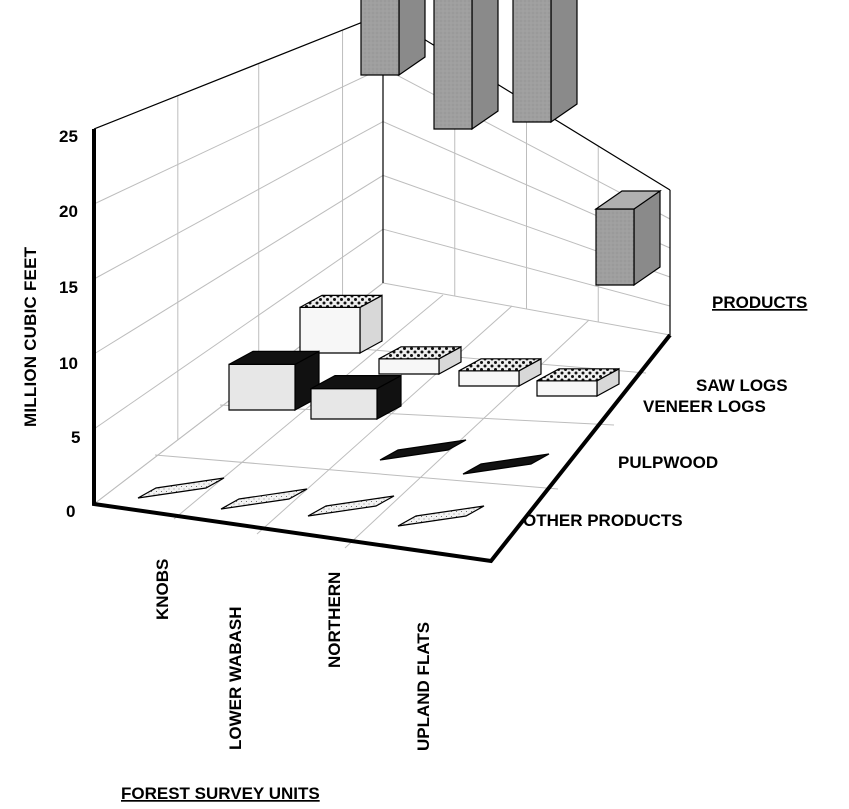 The image size is (849, 809). I want to click on category-label-knobs: KNOBS, so click(162, 589).